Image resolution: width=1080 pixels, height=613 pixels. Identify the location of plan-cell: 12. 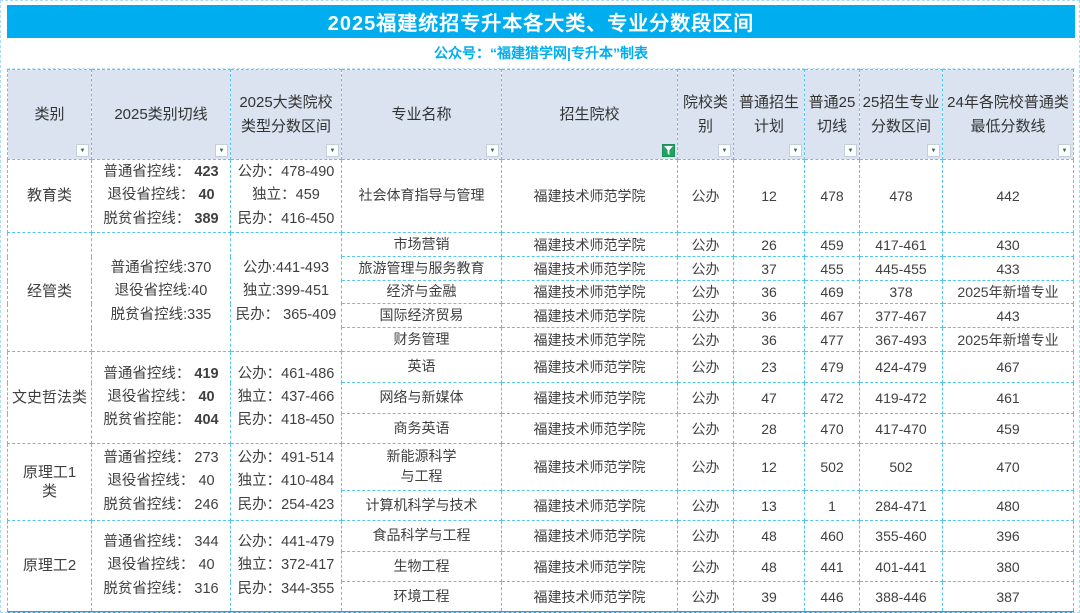
(769, 467).